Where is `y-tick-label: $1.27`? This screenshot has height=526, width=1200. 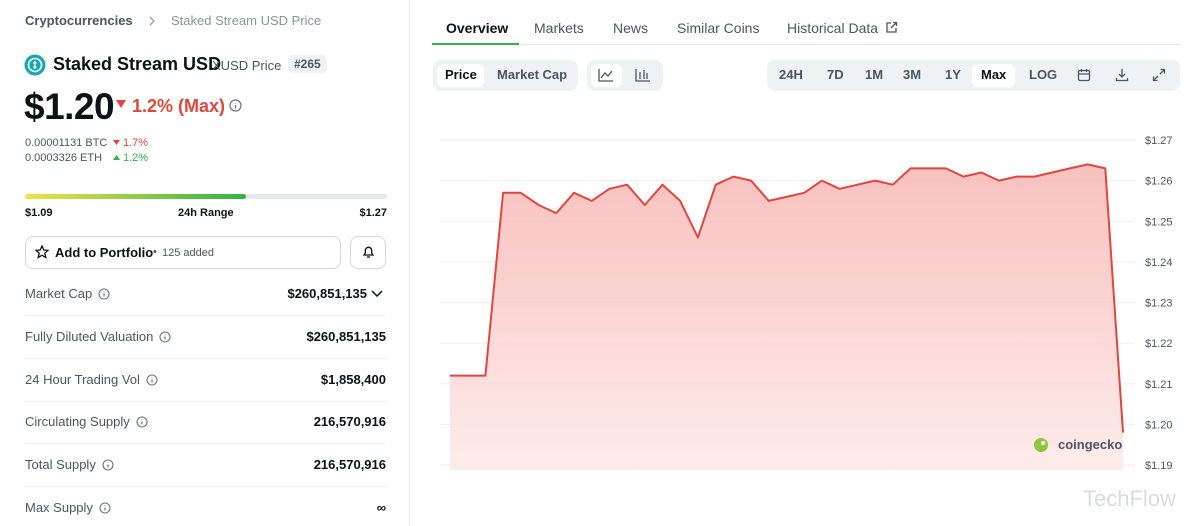 y-tick-label: $1.27 is located at coordinates (1159, 141).